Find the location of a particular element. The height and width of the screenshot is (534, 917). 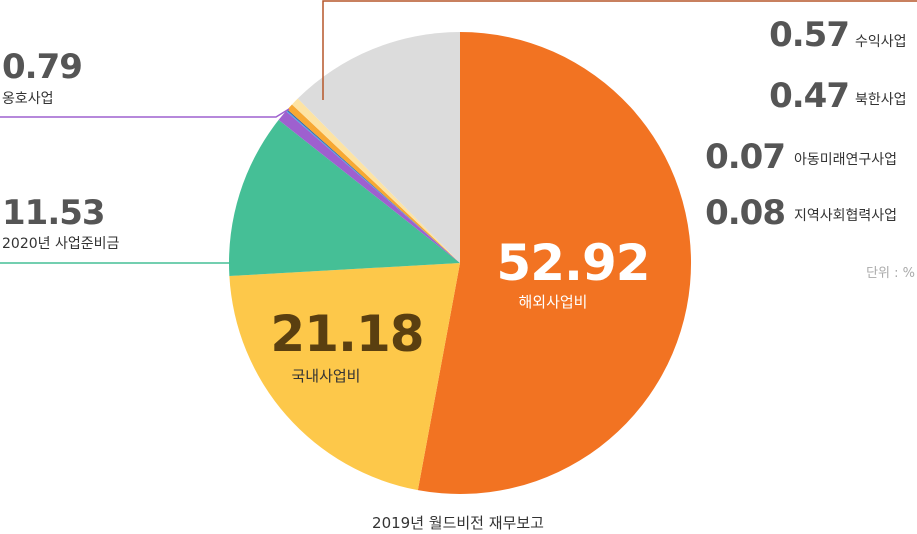

reserve-label: 2020년 사업준비금 is located at coordinates (60, 244).